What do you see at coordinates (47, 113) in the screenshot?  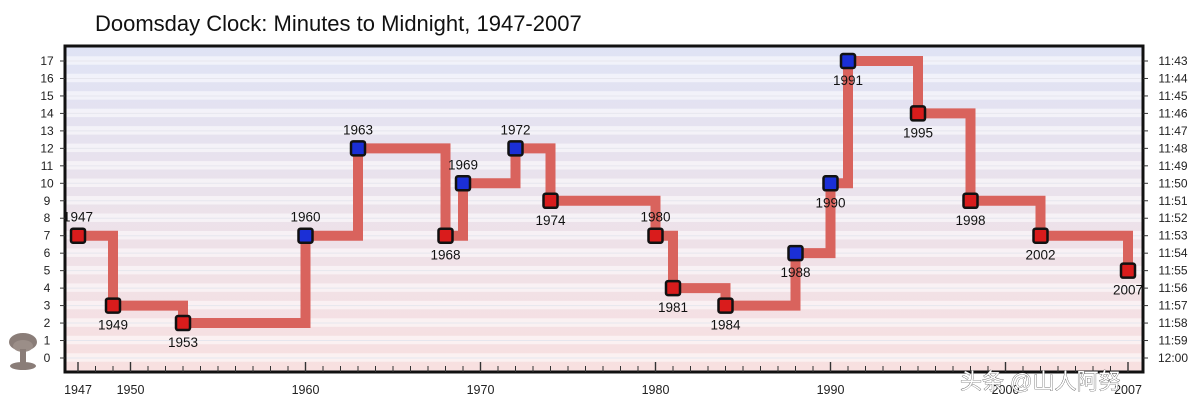 I see `y-tick-label-left: 14` at bounding box center [47, 113].